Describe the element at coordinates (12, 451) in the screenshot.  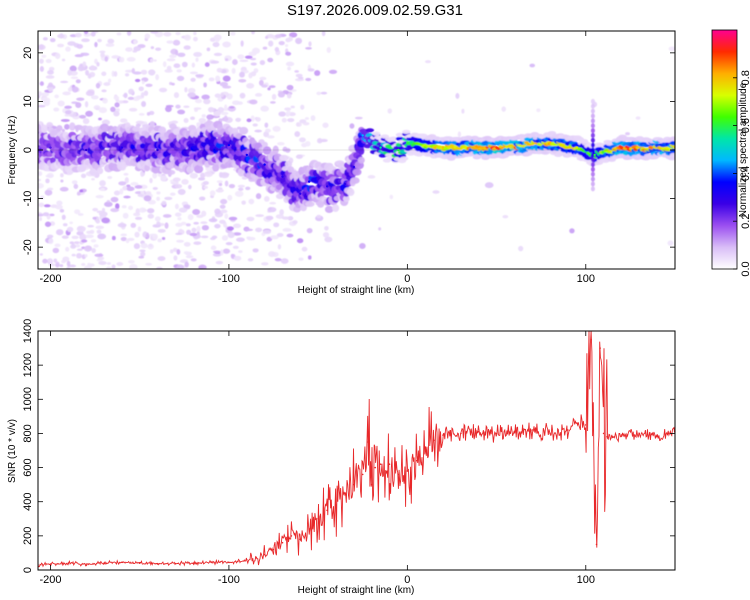
I see `snr-y-label: SNR (10 * v/v)` at that location.